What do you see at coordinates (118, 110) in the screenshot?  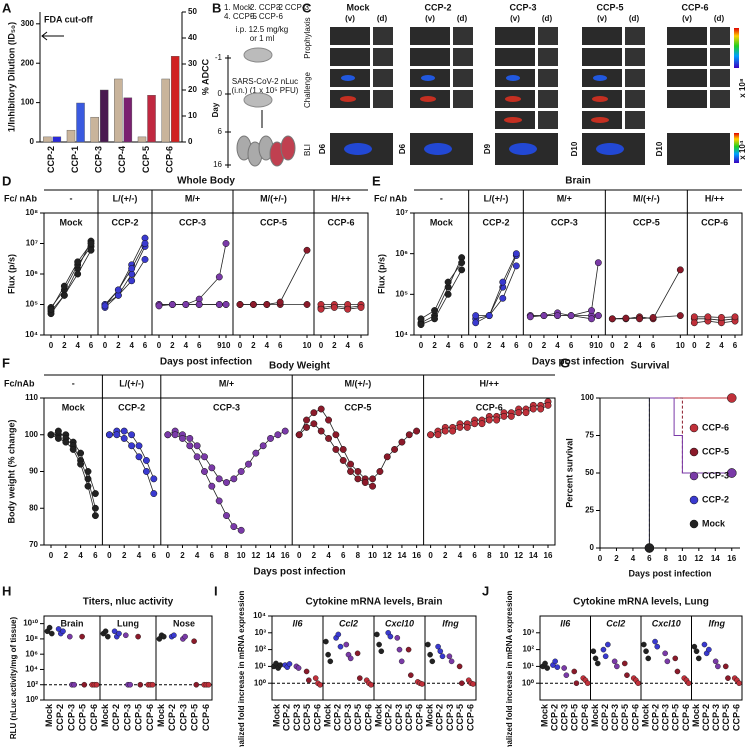 I see `bar` at bounding box center [118, 110].